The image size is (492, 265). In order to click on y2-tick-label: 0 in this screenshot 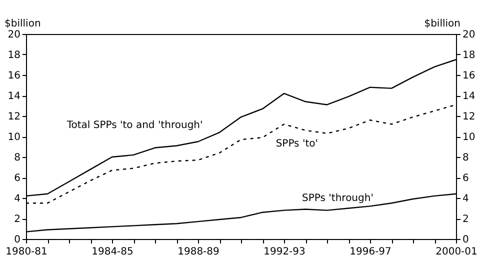, I will do `click(465, 240)`.